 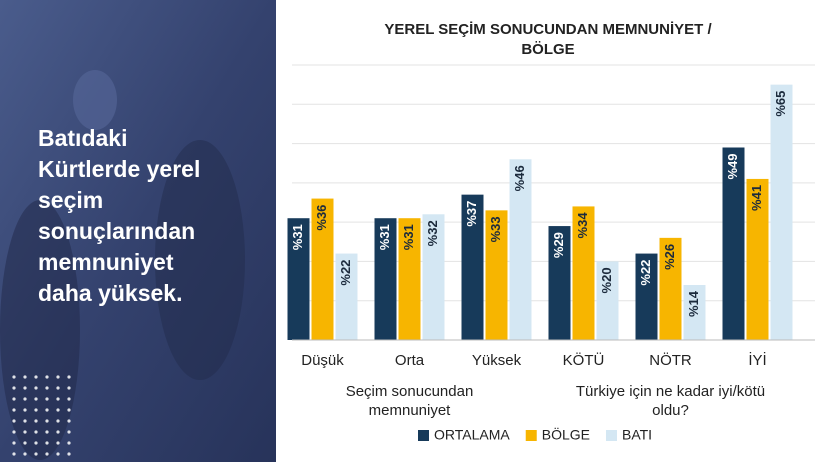 I want to click on value-label: %20, so click(x=606, y=280).